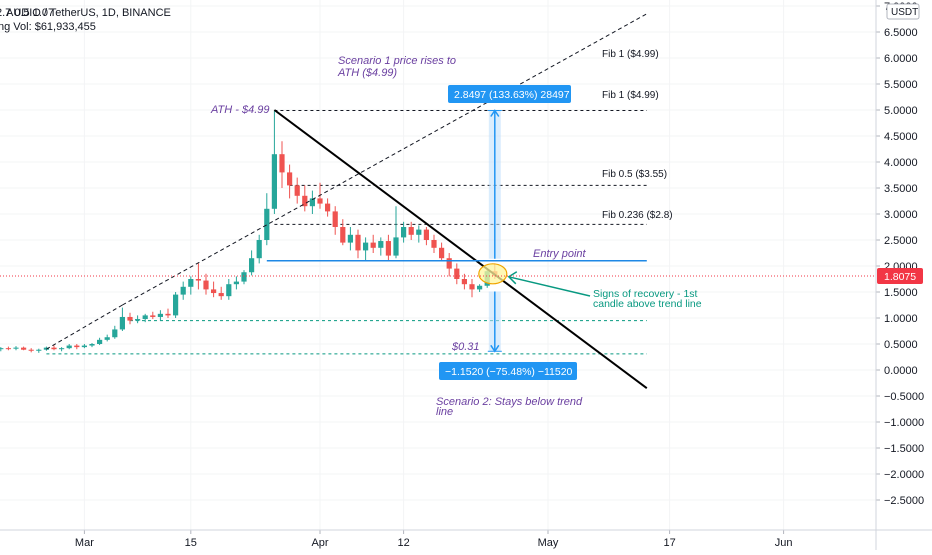 This screenshot has height=555, width=932. What do you see at coordinates (319, 543) in the screenshot?
I see `x-tick-label: Apr` at bounding box center [319, 543].